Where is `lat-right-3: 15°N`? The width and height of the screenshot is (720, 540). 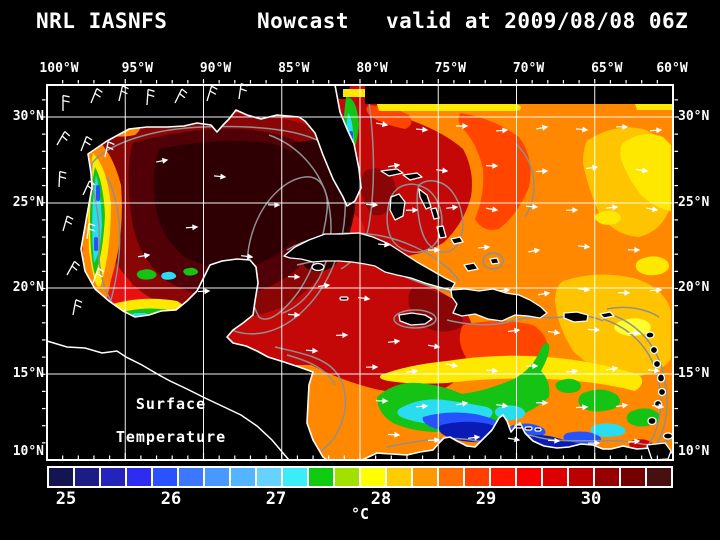 lat-right-3: 15°N is located at coordinates (694, 373).